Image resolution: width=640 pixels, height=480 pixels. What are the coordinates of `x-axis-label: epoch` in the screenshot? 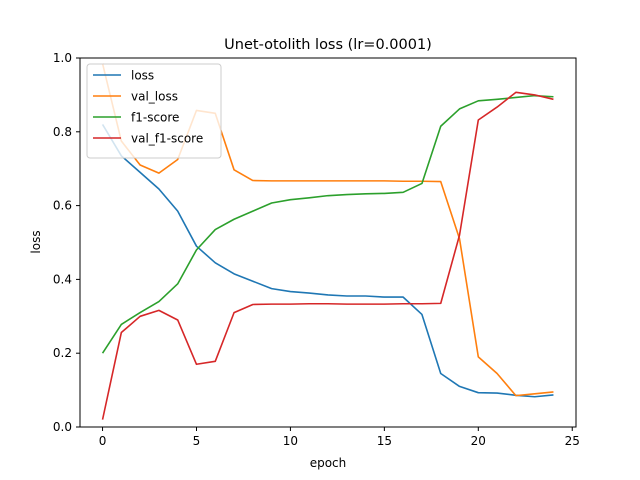 It's located at (328, 463).